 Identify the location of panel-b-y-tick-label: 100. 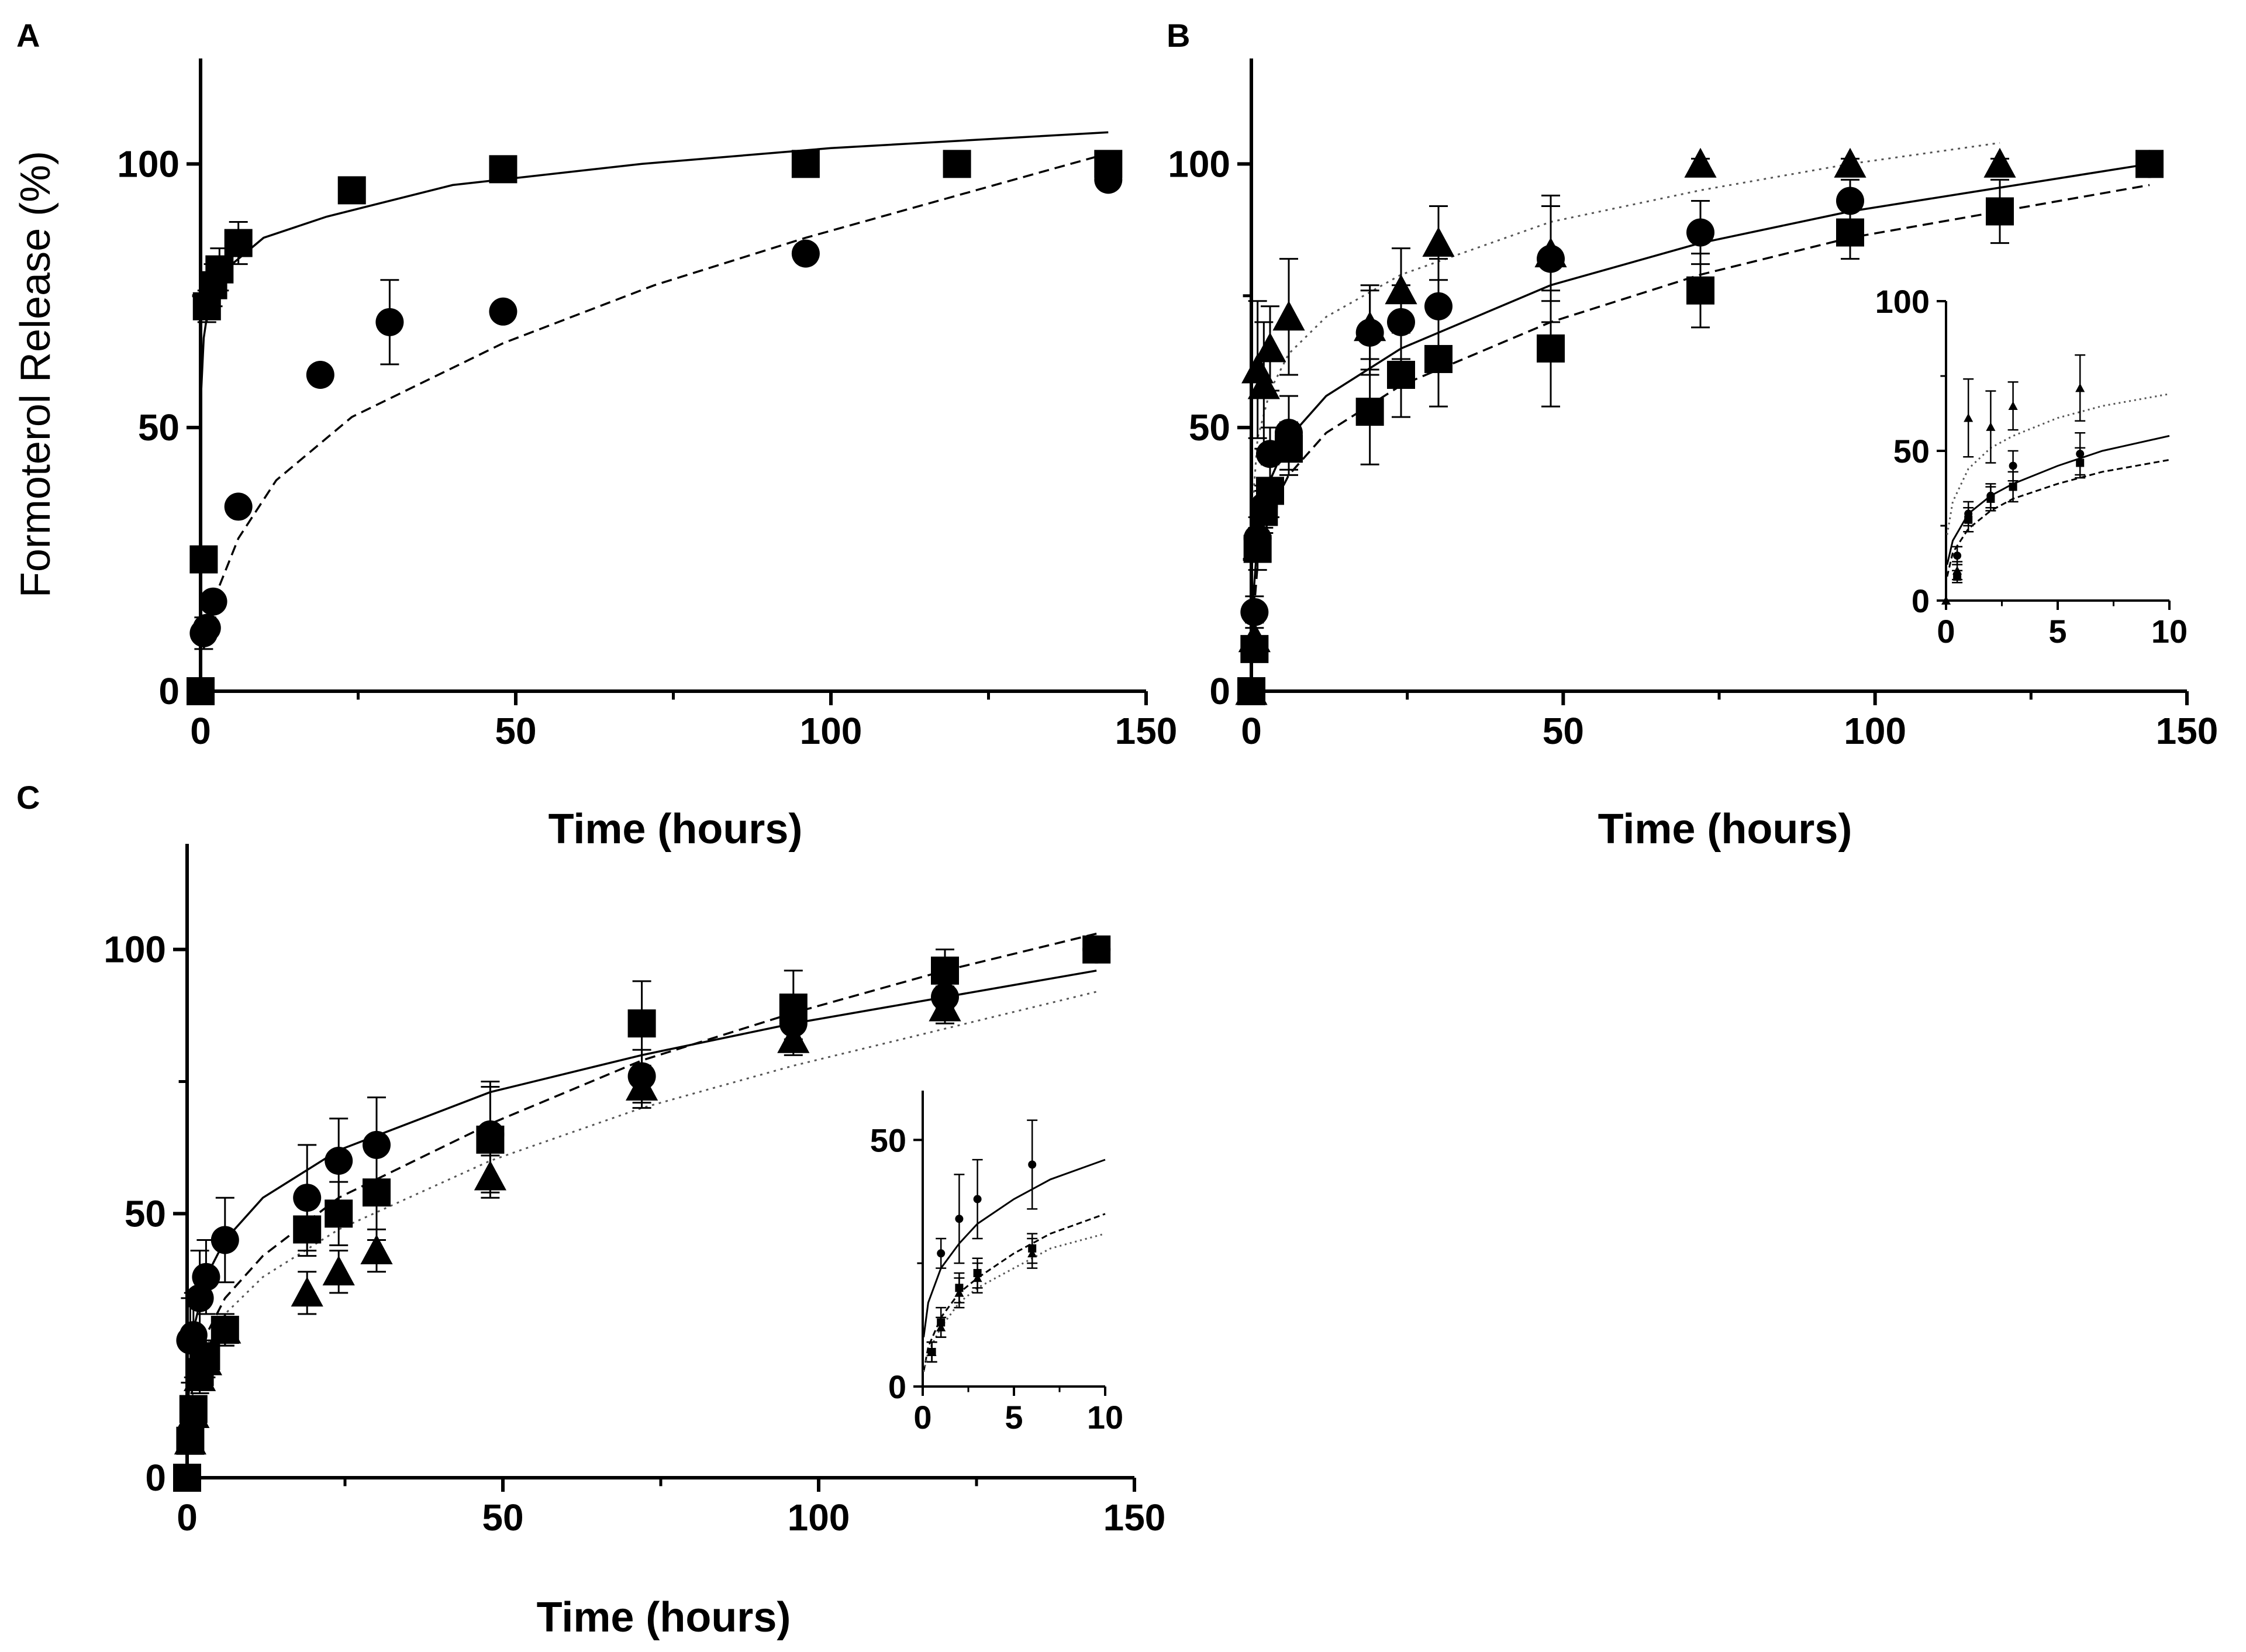
(1199, 164).